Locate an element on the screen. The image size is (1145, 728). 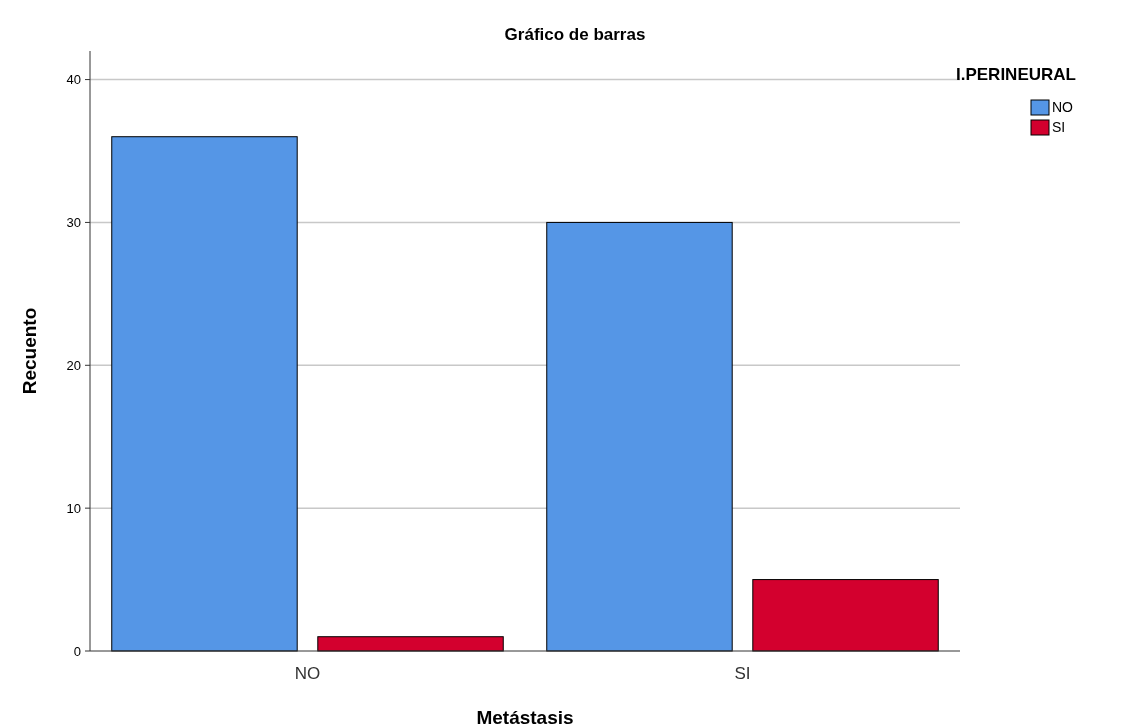
legend-title: I.PERINEURAL is located at coordinates (1016, 74).